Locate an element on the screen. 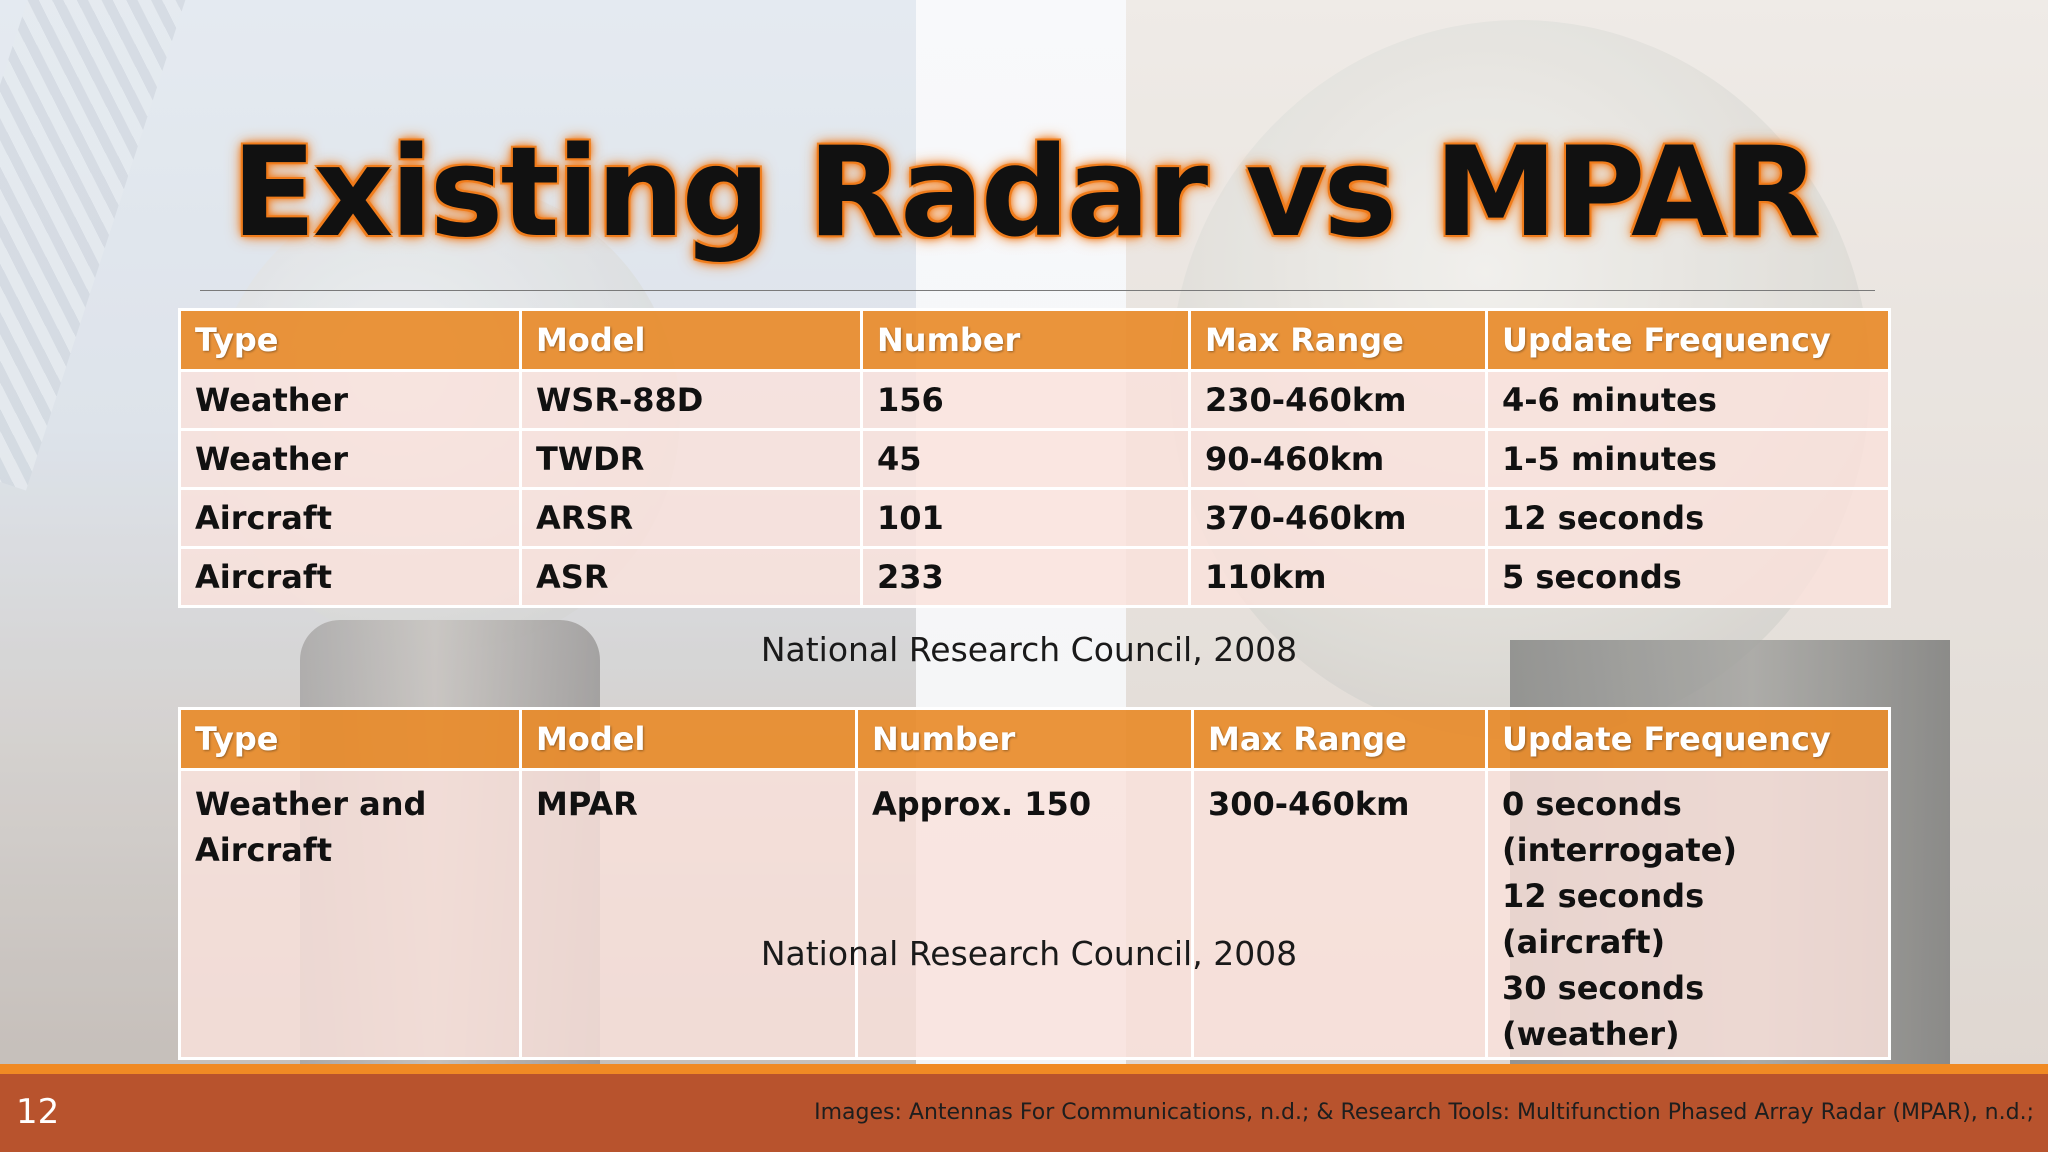 The image size is (2048, 1152). cell-model: MPAR is located at coordinates (688, 914).